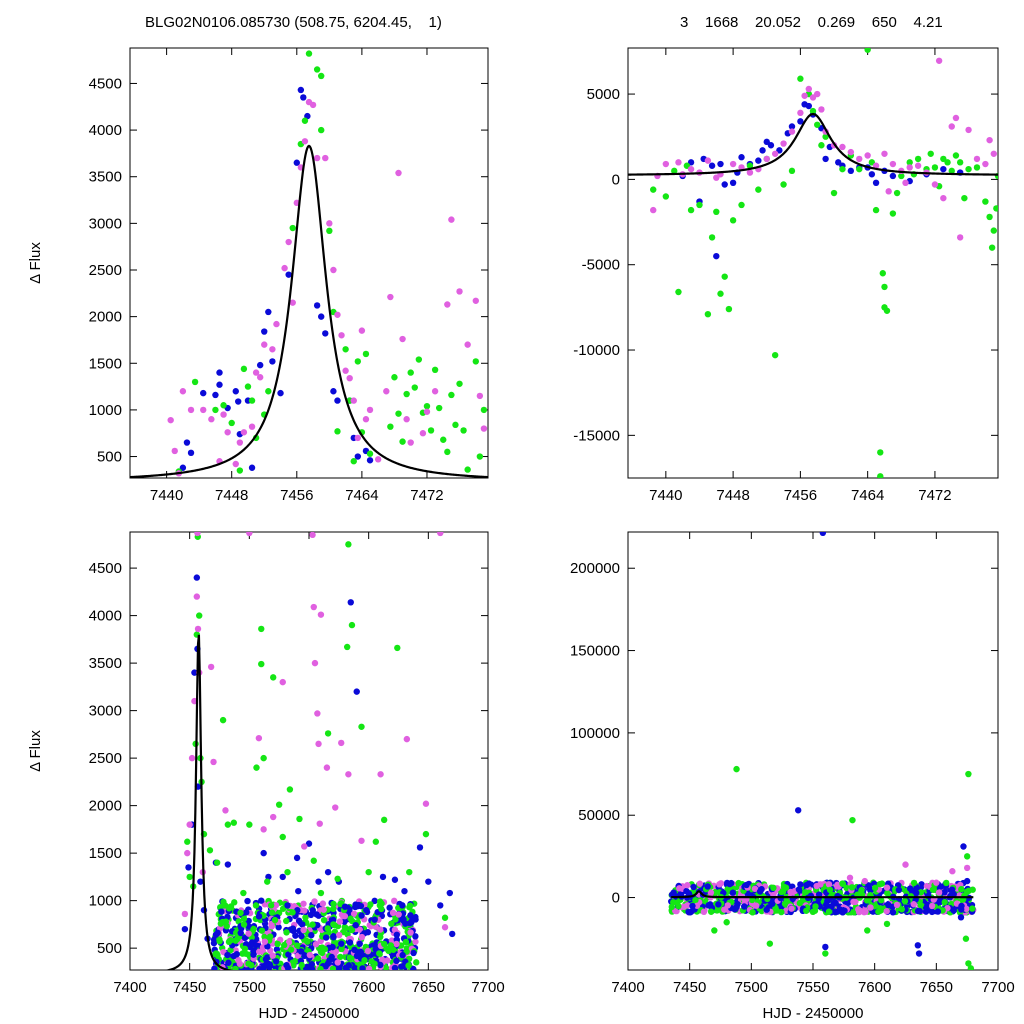  What do you see at coordinates (105, 317) in the screenshot?
I see `y-tick-label: 2000` at bounding box center [105, 317].